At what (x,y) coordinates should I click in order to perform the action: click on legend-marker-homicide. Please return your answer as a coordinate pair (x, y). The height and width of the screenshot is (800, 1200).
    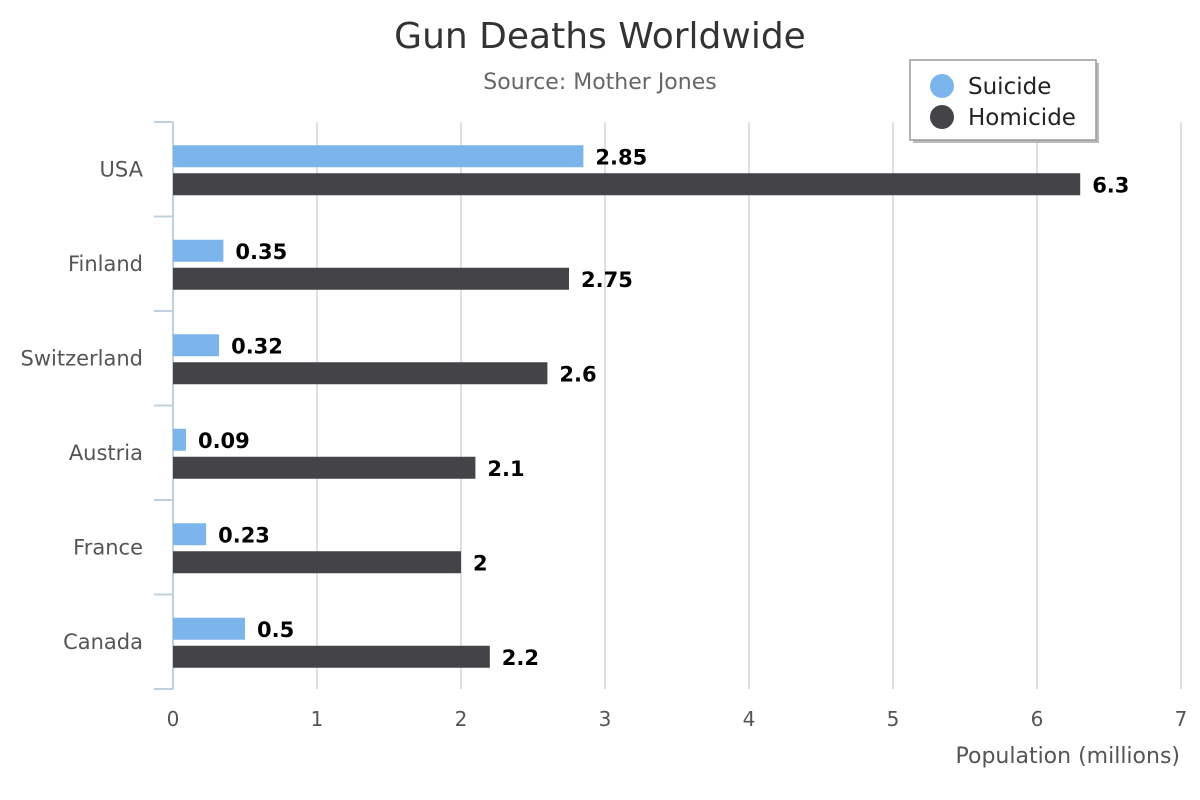
    Looking at the image, I should click on (942, 117).